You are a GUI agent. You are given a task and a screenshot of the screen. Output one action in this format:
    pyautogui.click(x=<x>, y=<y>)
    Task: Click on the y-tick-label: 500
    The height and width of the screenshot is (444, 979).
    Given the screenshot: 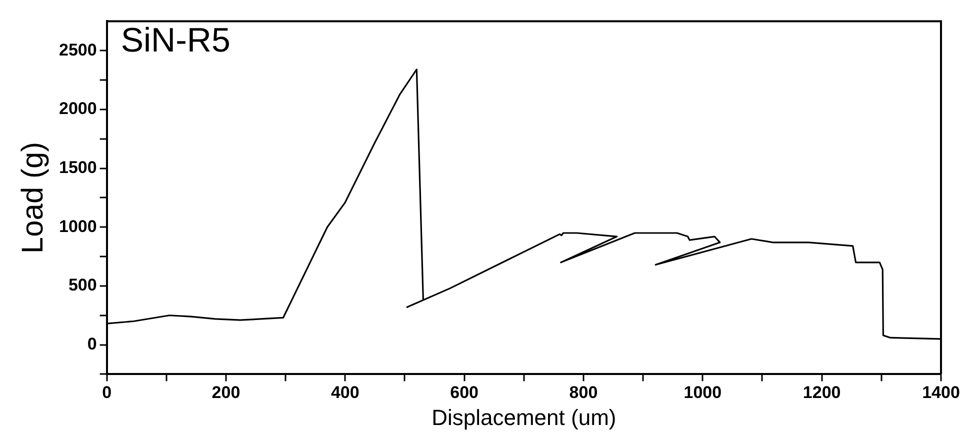 What is the action you would take?
    pyautogui.click(x=82, y=285)
    